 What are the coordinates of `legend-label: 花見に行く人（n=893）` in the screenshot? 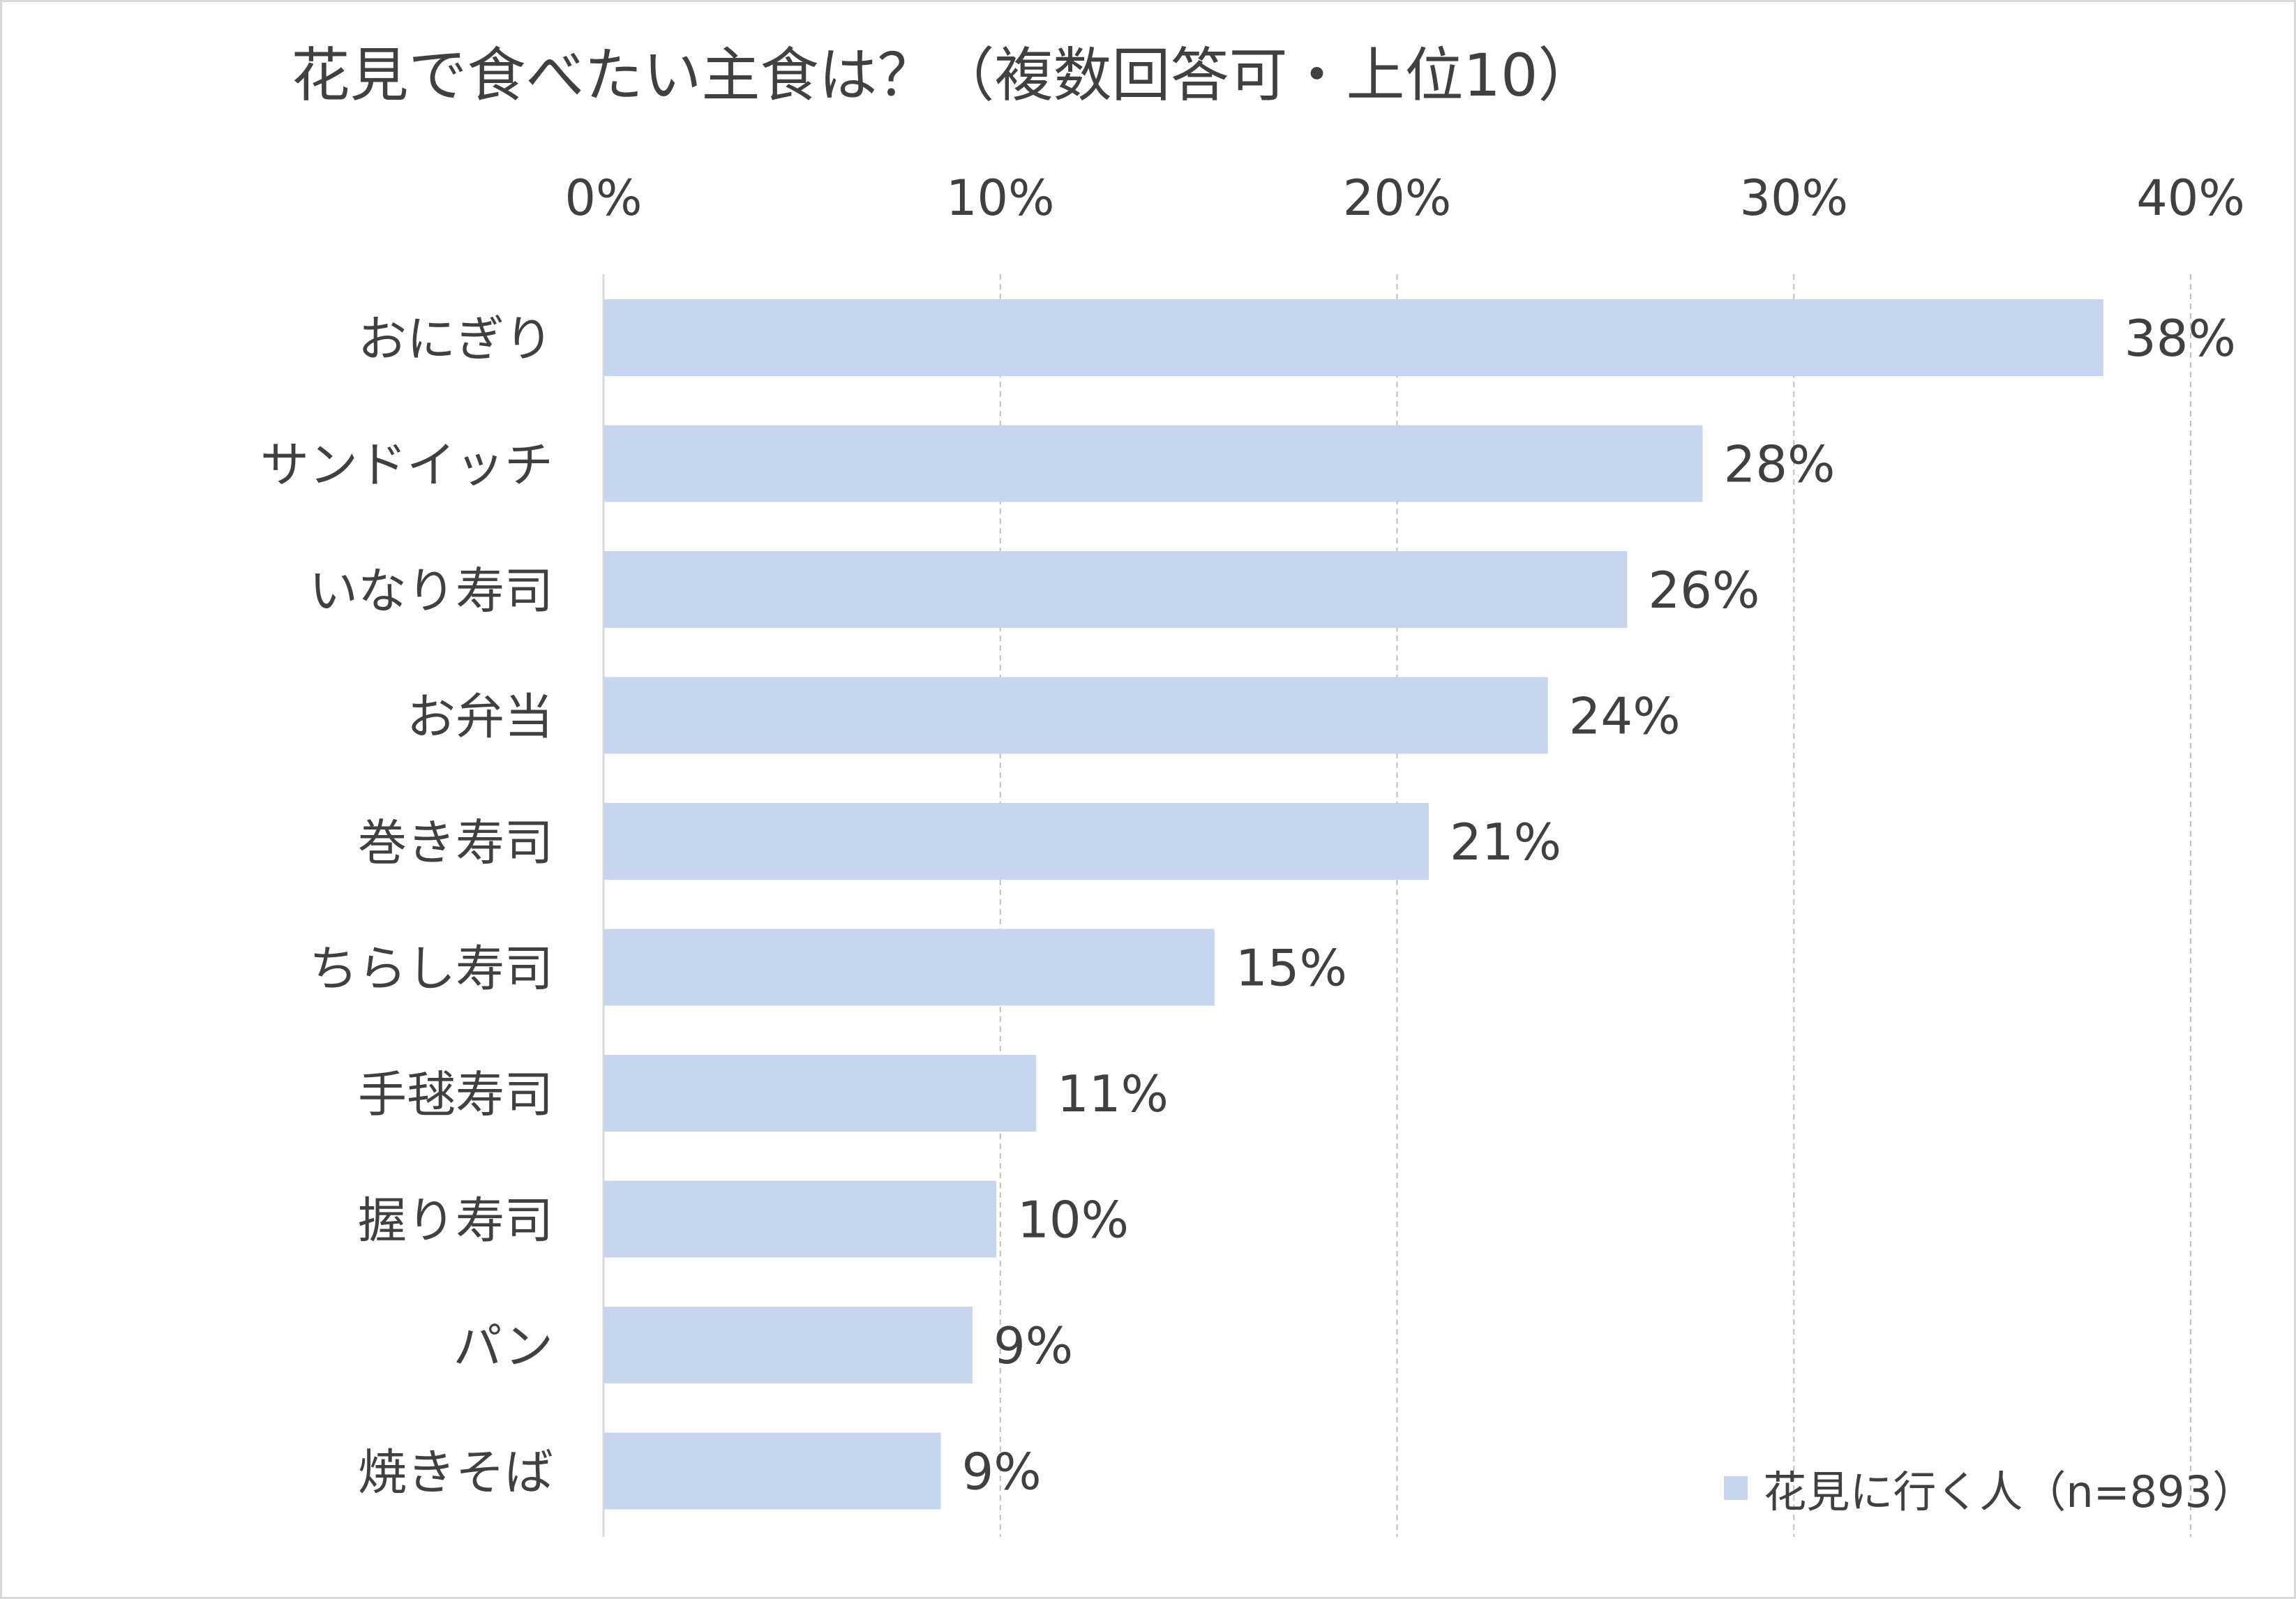 It's located at (2009, 1491).